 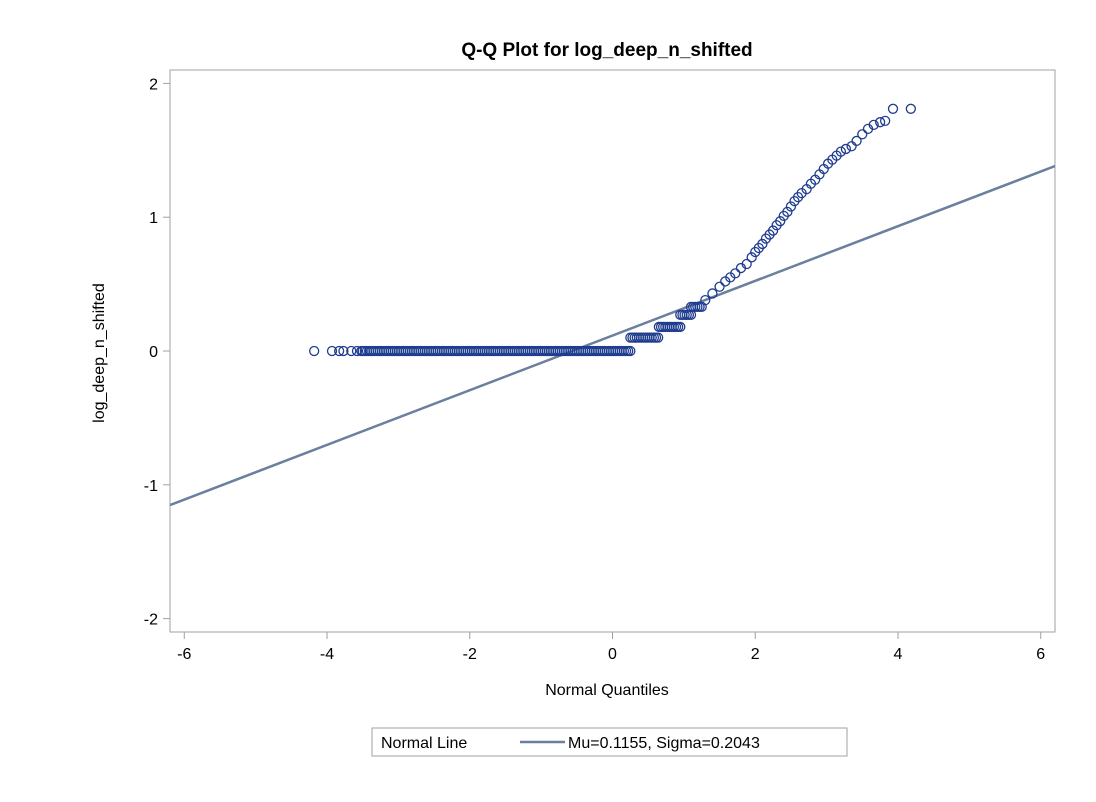 I want to click on x-tick-label: -4, so click(x=327, y=654).